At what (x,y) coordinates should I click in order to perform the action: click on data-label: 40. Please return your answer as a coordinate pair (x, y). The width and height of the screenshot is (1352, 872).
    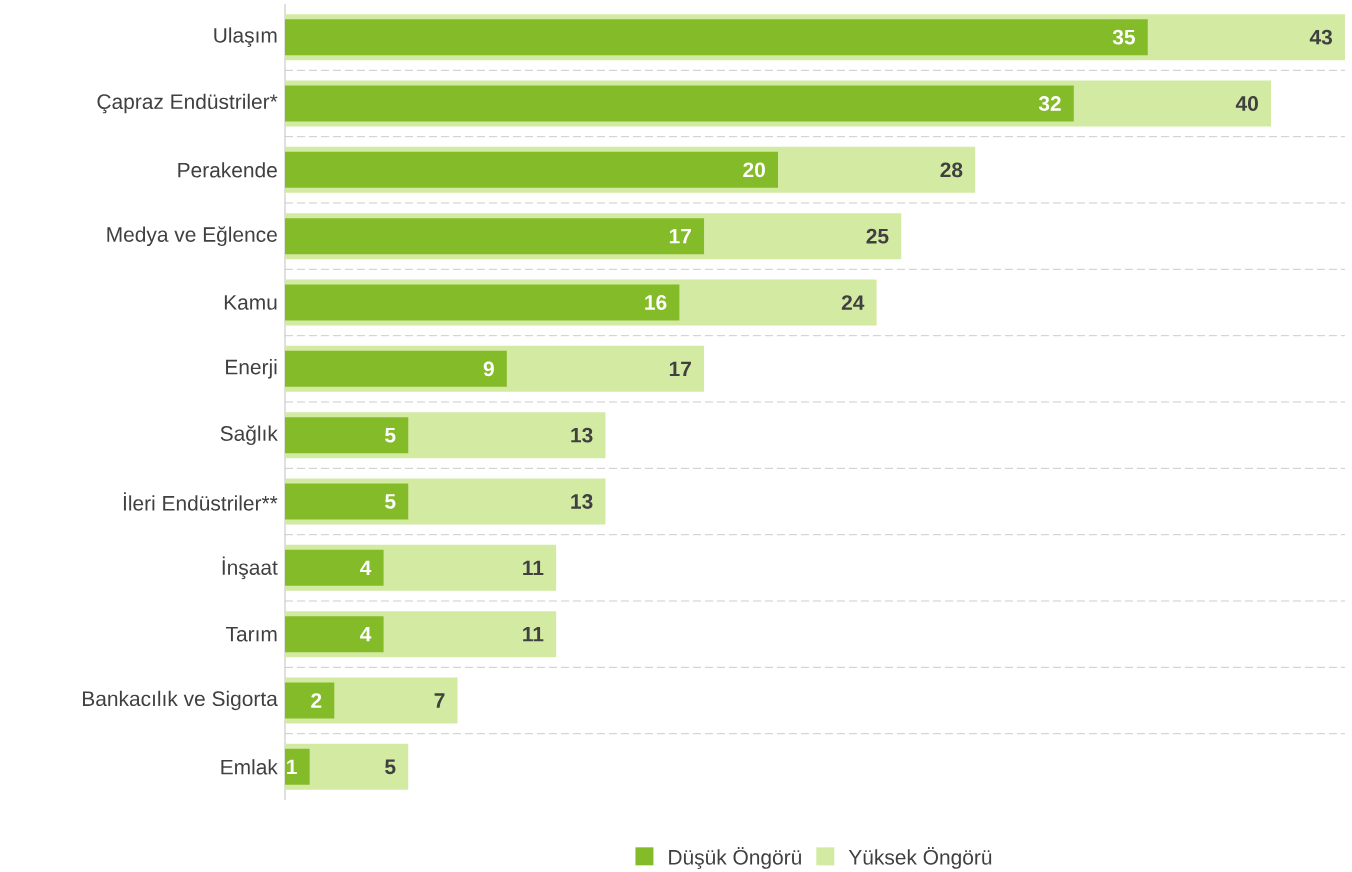
    Looking at the image, I should click on (1246, 104).